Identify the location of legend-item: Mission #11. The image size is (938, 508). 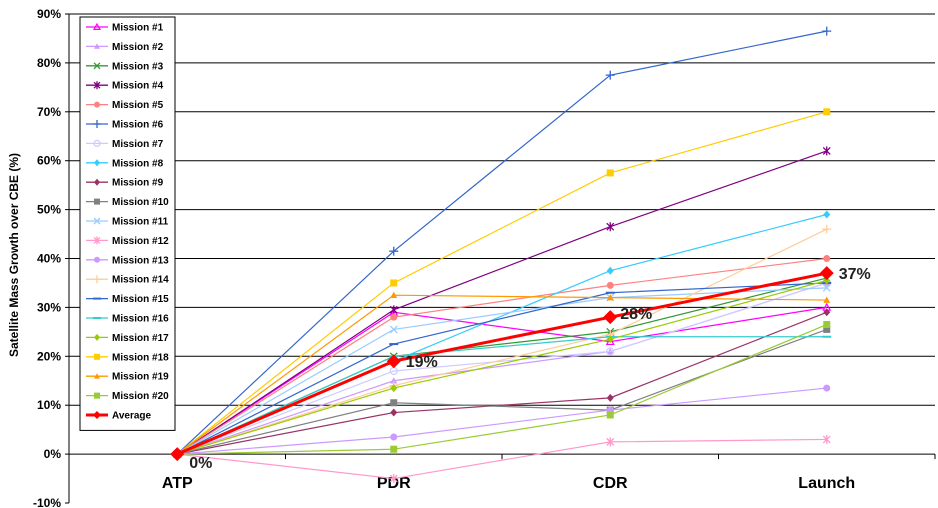
(127, 222).